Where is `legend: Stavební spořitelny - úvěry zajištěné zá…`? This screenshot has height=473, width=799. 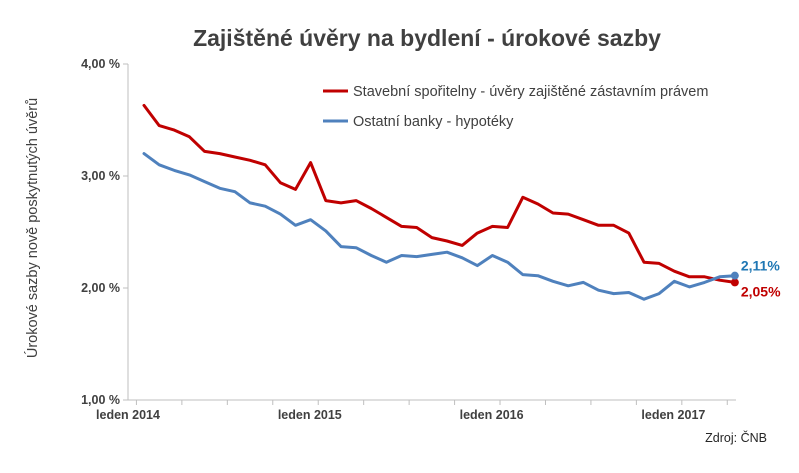 legend: Stavební spořitelny - úvěry zajištěné zá… is located at coordinates (515, 107).